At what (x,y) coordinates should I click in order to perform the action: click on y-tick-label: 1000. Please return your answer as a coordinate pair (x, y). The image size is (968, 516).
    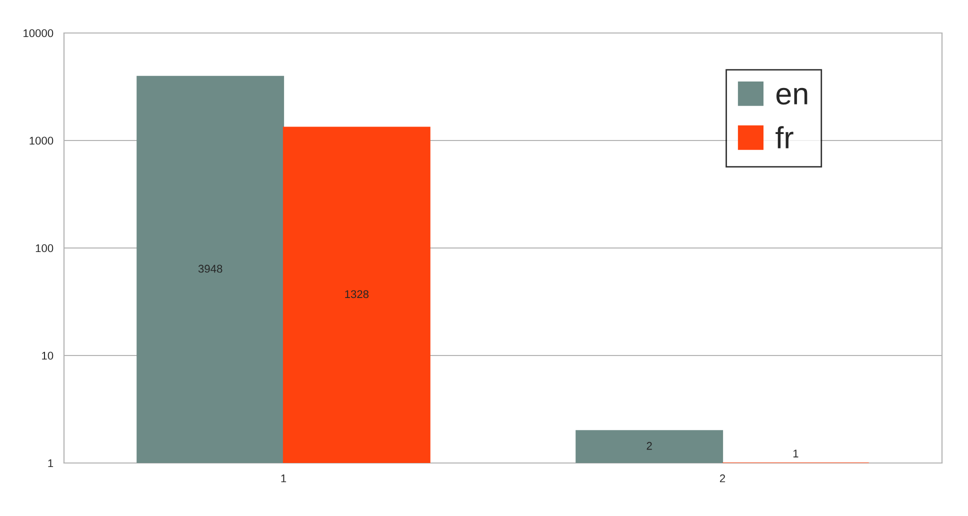
    Looking at the image, I should click on (42, 140).